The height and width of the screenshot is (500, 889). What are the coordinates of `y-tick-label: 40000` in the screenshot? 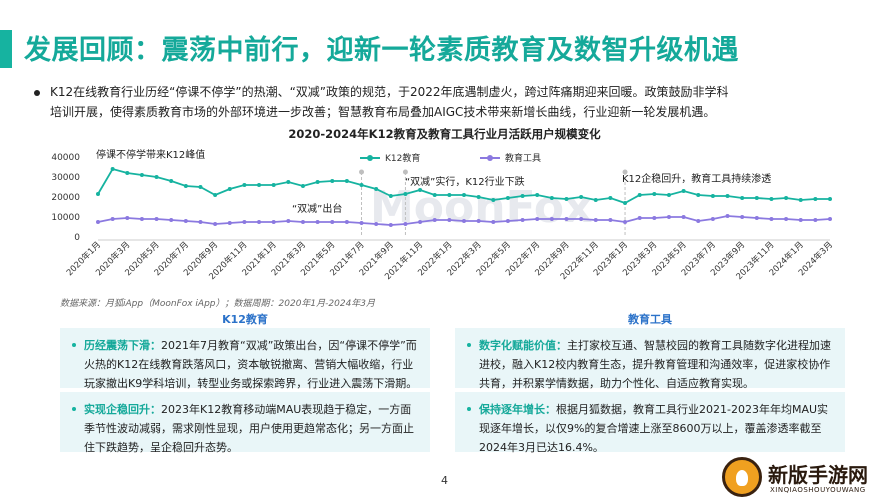 It's located at (65, 158).